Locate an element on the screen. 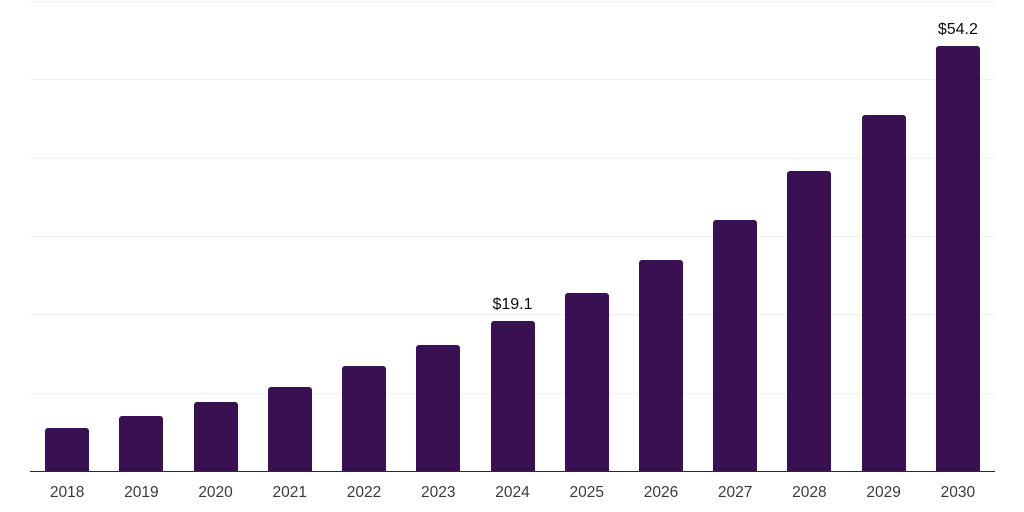 This screenshot has height=512, width=1024. bar-2020 is located at coordinates (215, 436).